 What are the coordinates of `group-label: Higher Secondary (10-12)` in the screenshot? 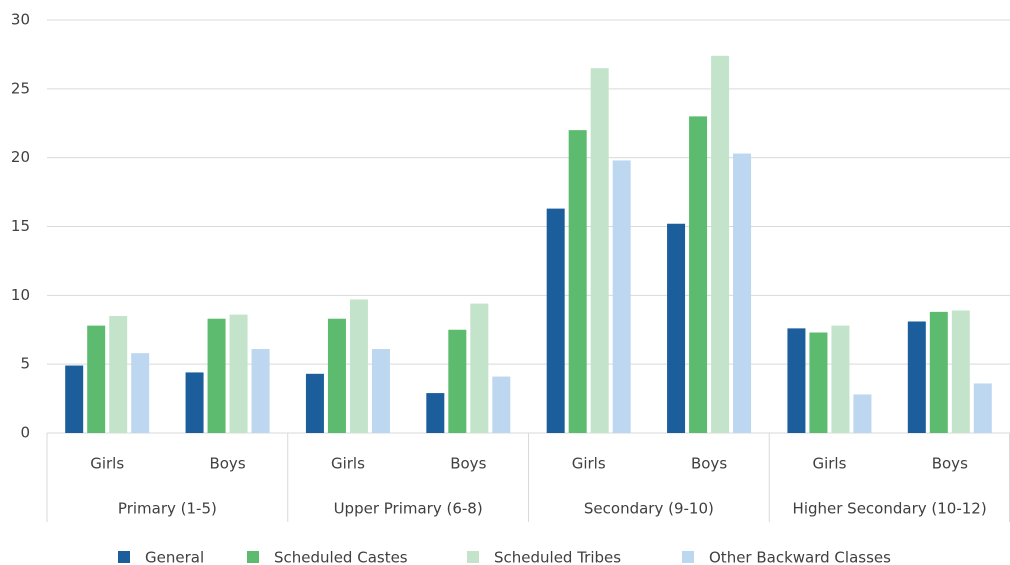 It's located at (890, 509).